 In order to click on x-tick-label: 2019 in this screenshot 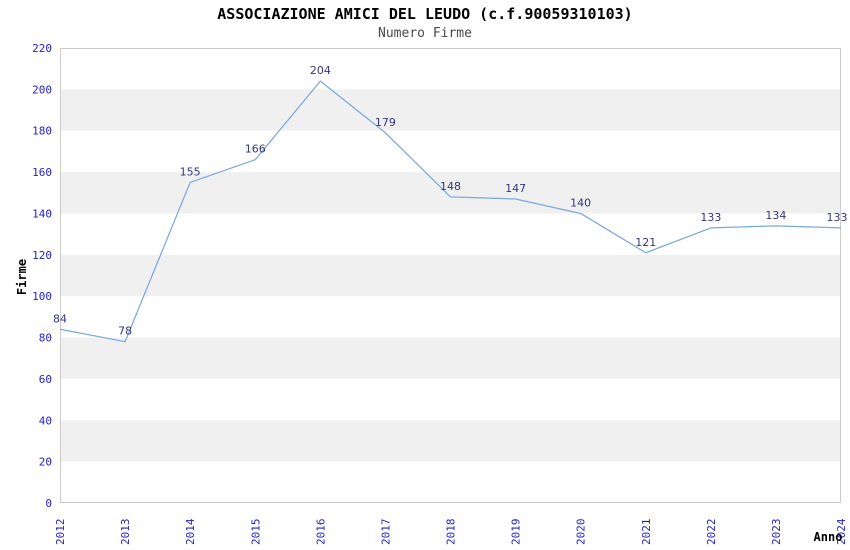, I will do `click(516, 532)`.